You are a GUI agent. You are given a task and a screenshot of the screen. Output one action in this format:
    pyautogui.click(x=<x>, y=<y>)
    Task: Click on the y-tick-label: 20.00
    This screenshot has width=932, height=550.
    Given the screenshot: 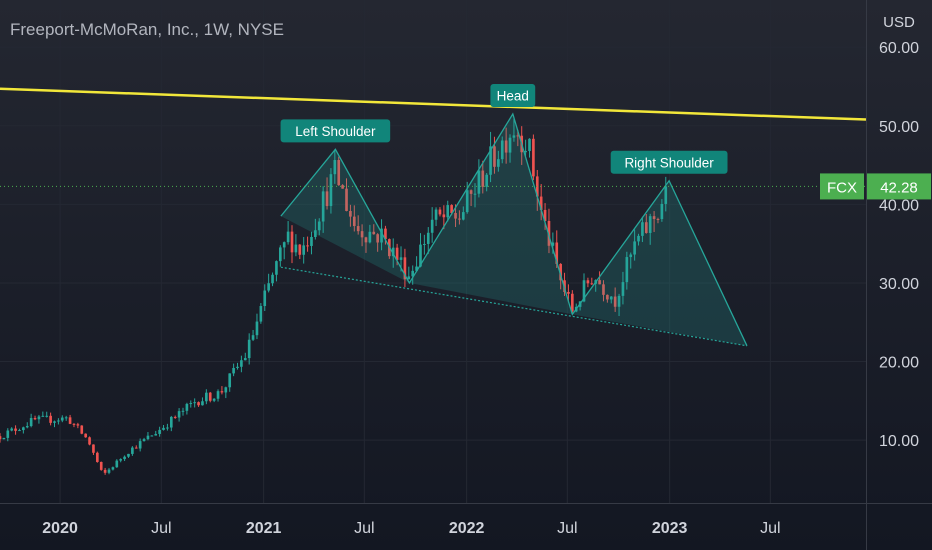 What is the action you would take?
    pyautogui.click(x=899, y=363)
    